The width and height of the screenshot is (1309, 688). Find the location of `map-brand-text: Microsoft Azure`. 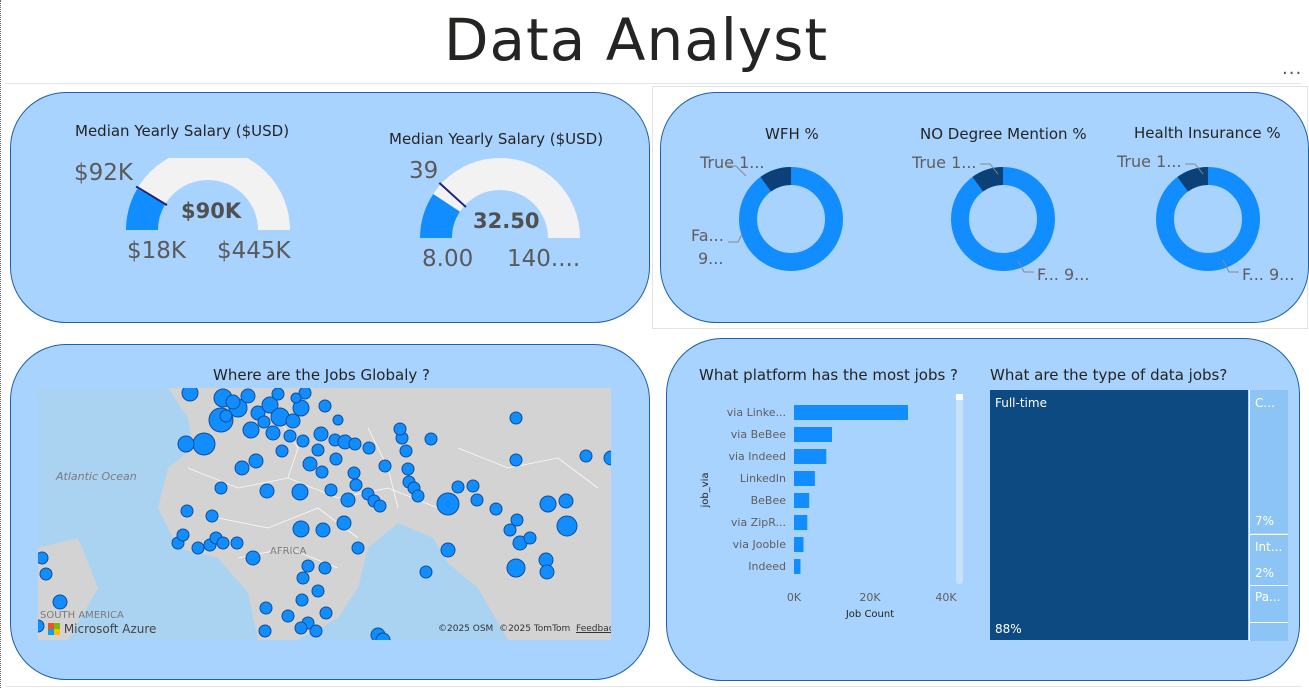

map-brand-text: Microsoft Azure is located at coordinates (110, 629).